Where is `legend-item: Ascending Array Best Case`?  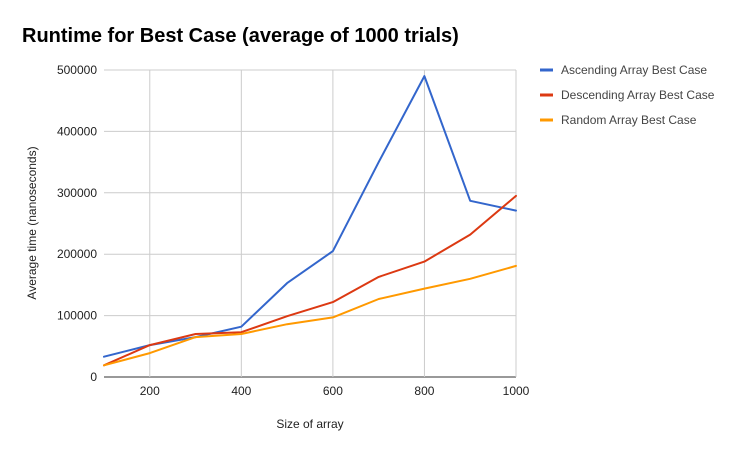
legend-item: Ascending Array Best Case is located at coordinates (623, 70).